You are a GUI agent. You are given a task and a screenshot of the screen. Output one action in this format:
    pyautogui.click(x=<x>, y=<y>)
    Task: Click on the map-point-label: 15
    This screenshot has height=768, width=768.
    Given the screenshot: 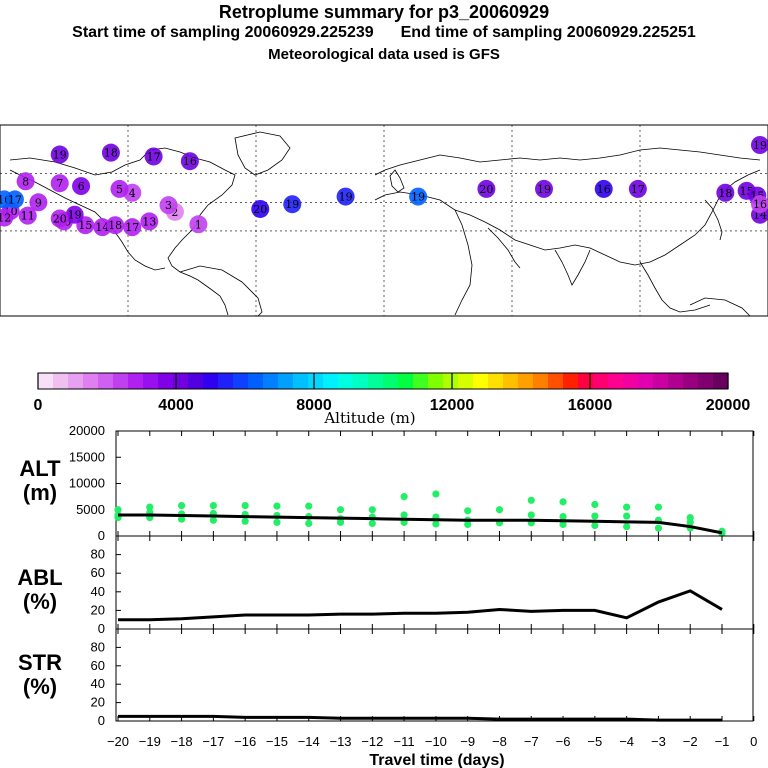 What is the action you would take?
    pyautogui.click(x=85, y=225)
    